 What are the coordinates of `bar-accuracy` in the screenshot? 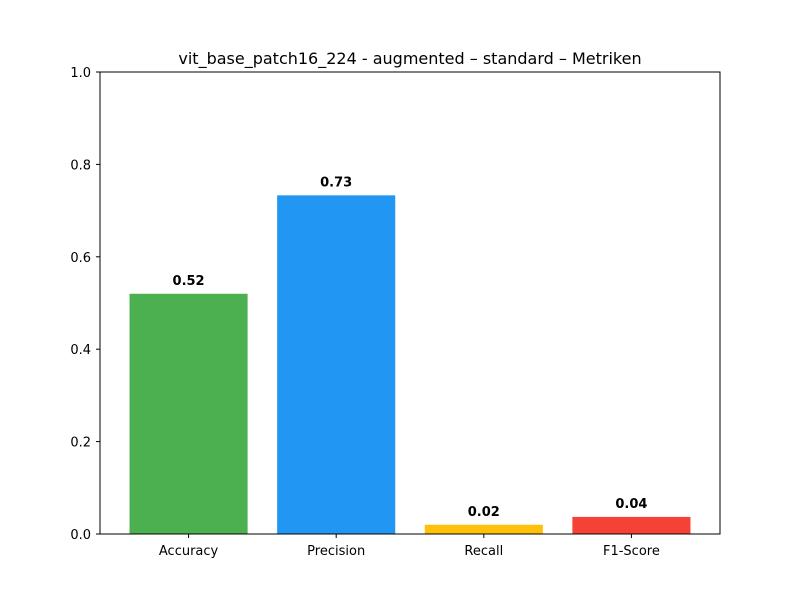 It's located at (188, 413).